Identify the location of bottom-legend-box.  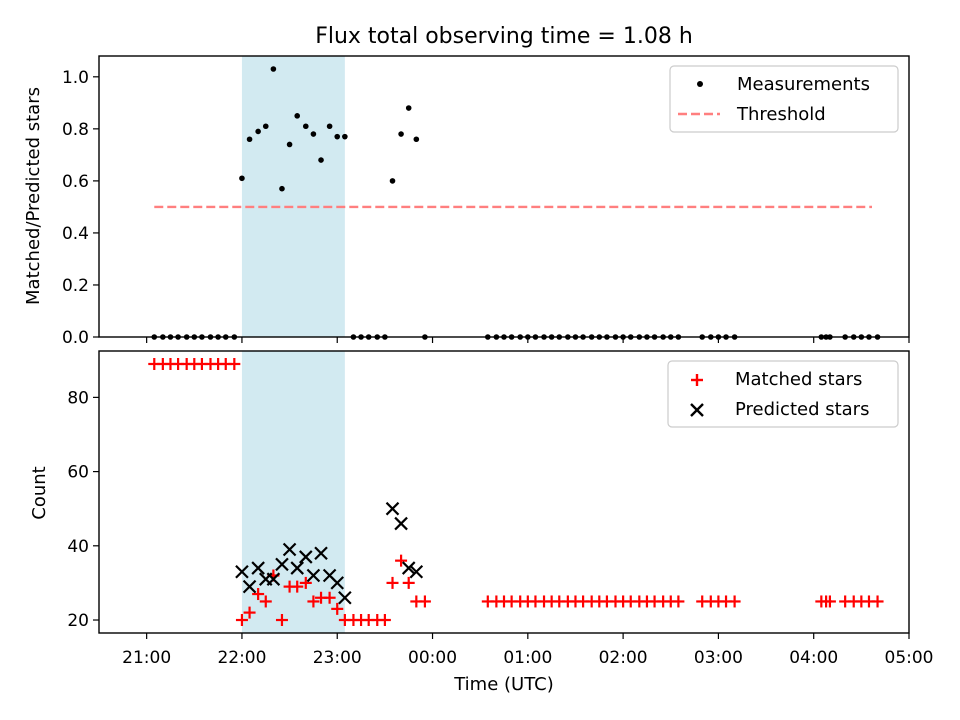
(783, 394).